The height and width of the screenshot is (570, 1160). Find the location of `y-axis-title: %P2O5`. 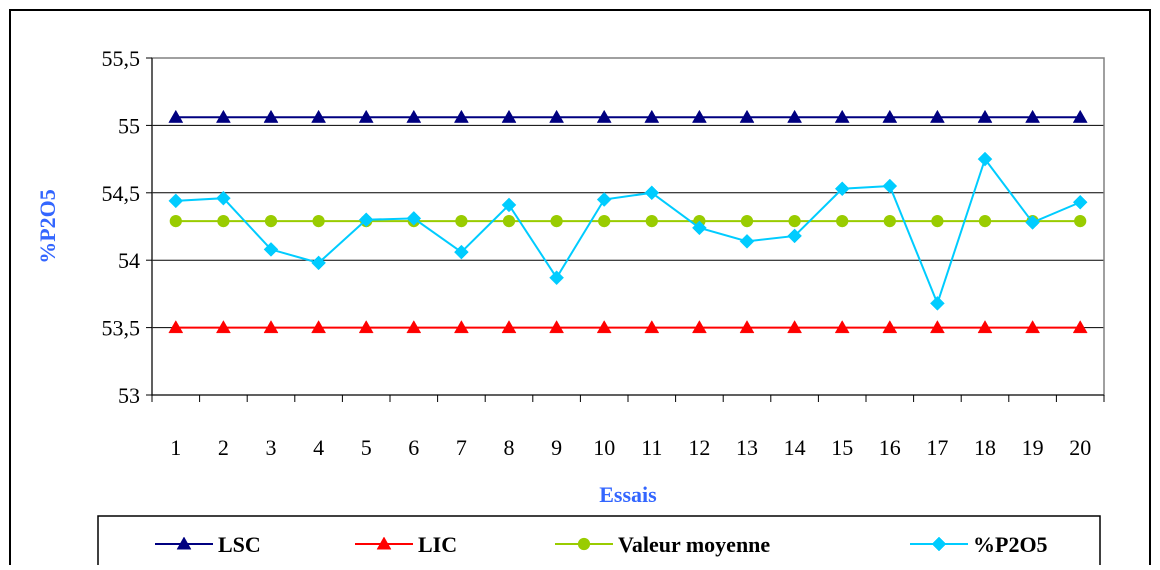

y-axis-title: %P2O5 is located at coordinates (47, 226).